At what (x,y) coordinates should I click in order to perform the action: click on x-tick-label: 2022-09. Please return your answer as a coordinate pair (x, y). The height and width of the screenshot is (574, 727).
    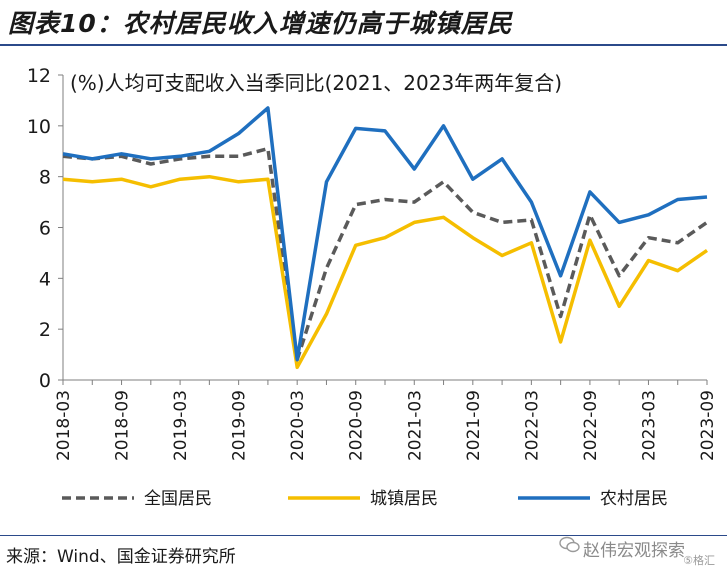
    Looking at the image, I should click on (591, 425).